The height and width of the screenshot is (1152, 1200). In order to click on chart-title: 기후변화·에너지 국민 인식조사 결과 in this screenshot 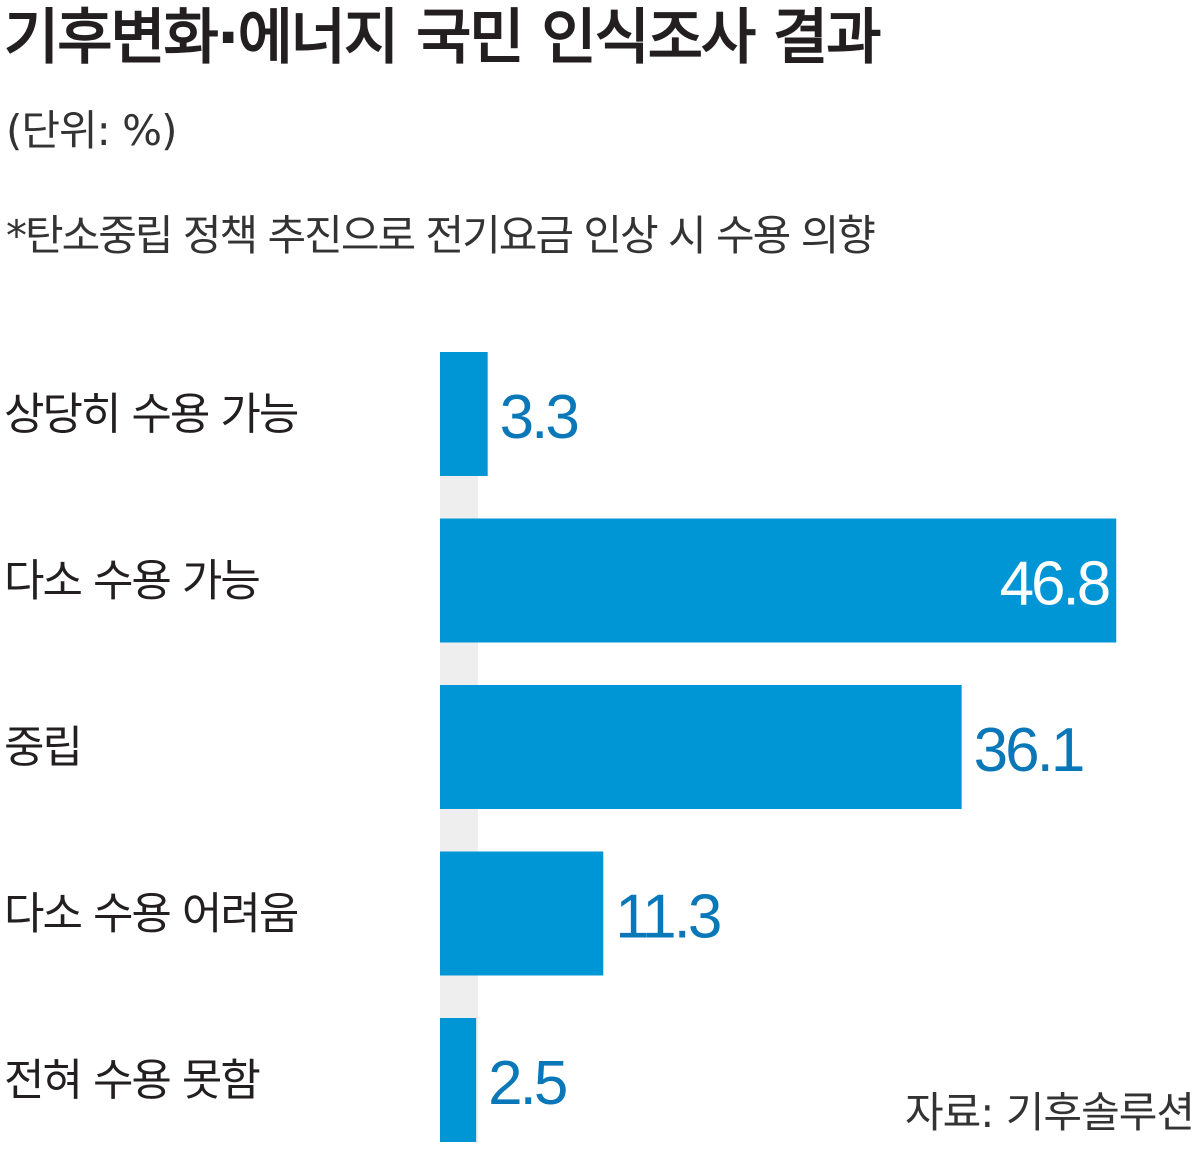, I will do `click(442, 38)`.